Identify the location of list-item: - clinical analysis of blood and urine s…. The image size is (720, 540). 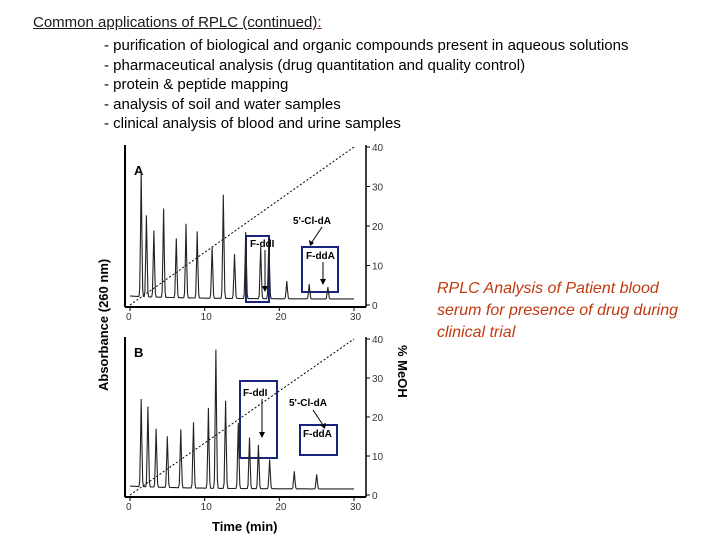
(252, 123).